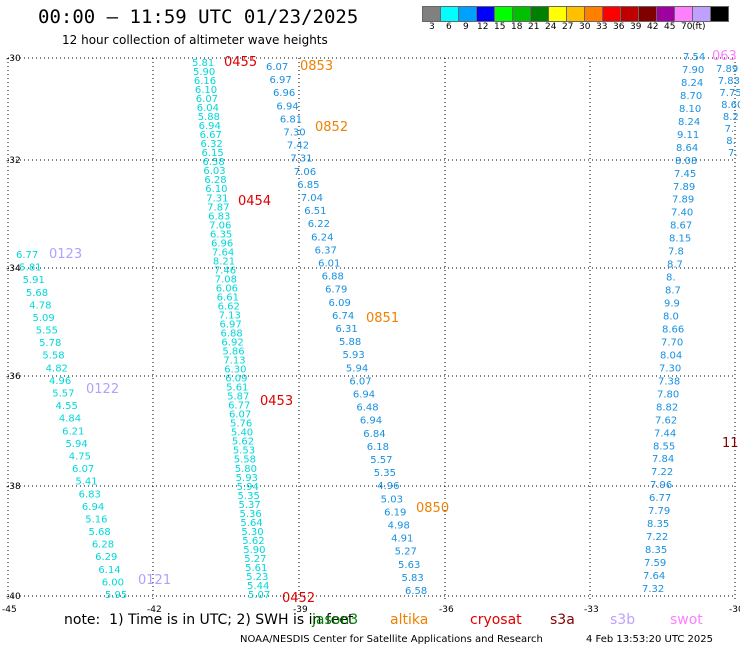 This screenshot has height=650, width=740. Describe the element at coordinates (9, 610) in the screenshot. I see `lon-label: -45` at that location.